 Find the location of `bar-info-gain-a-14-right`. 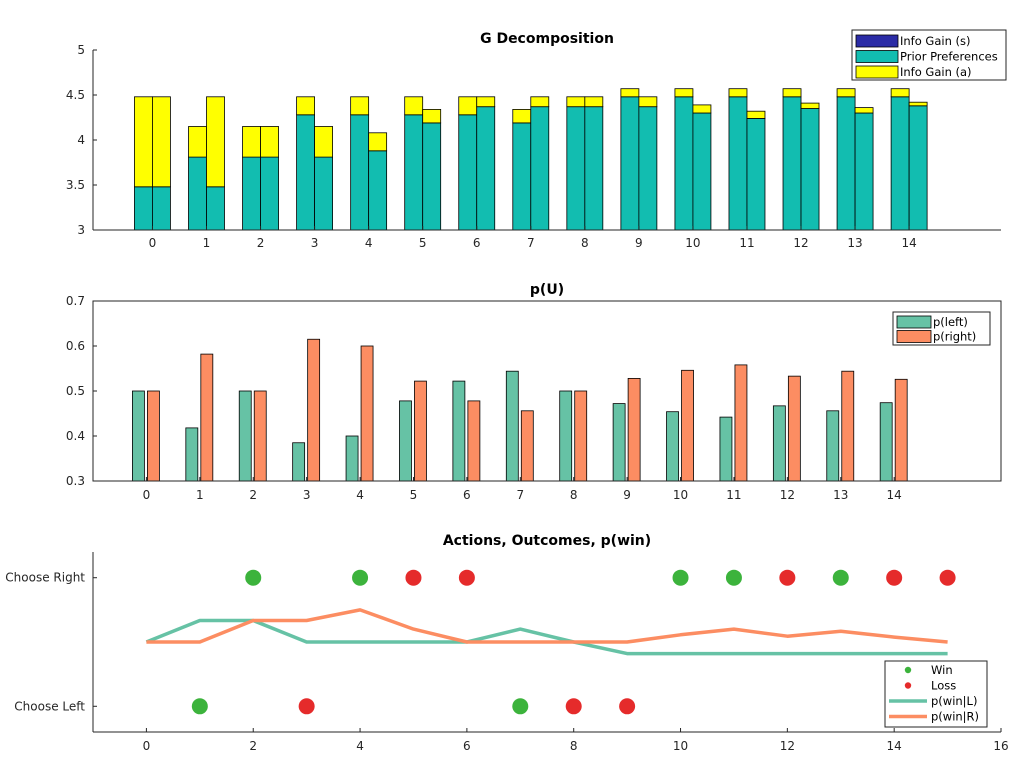

bar-info-gain-a-14-right is located at coordinates (918, 104).